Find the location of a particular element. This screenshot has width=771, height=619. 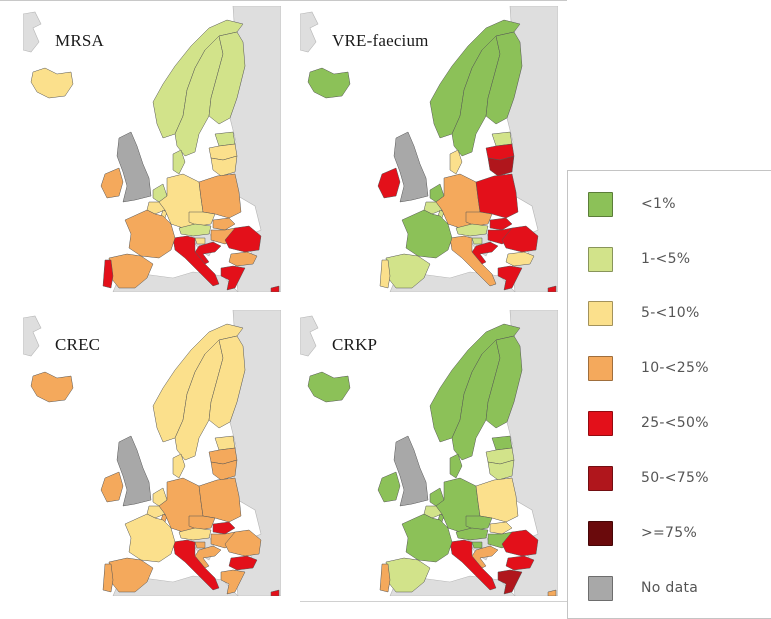

country-slovakia: Slovakia: 10-<25% is located at coordinates (224, 224).